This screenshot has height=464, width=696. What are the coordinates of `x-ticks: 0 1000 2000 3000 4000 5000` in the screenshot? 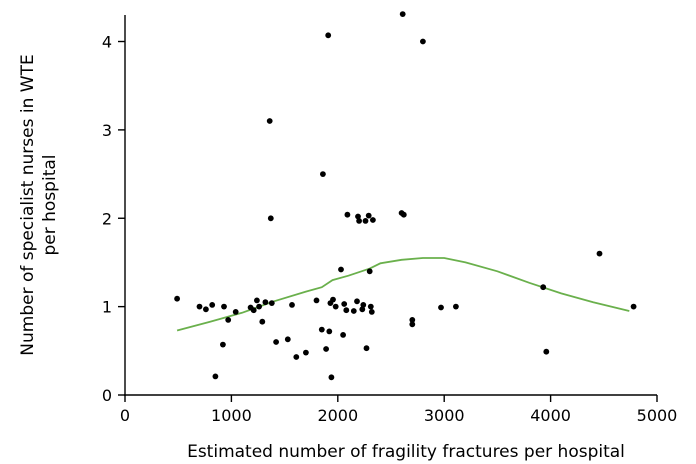 It's located at (398, 410).